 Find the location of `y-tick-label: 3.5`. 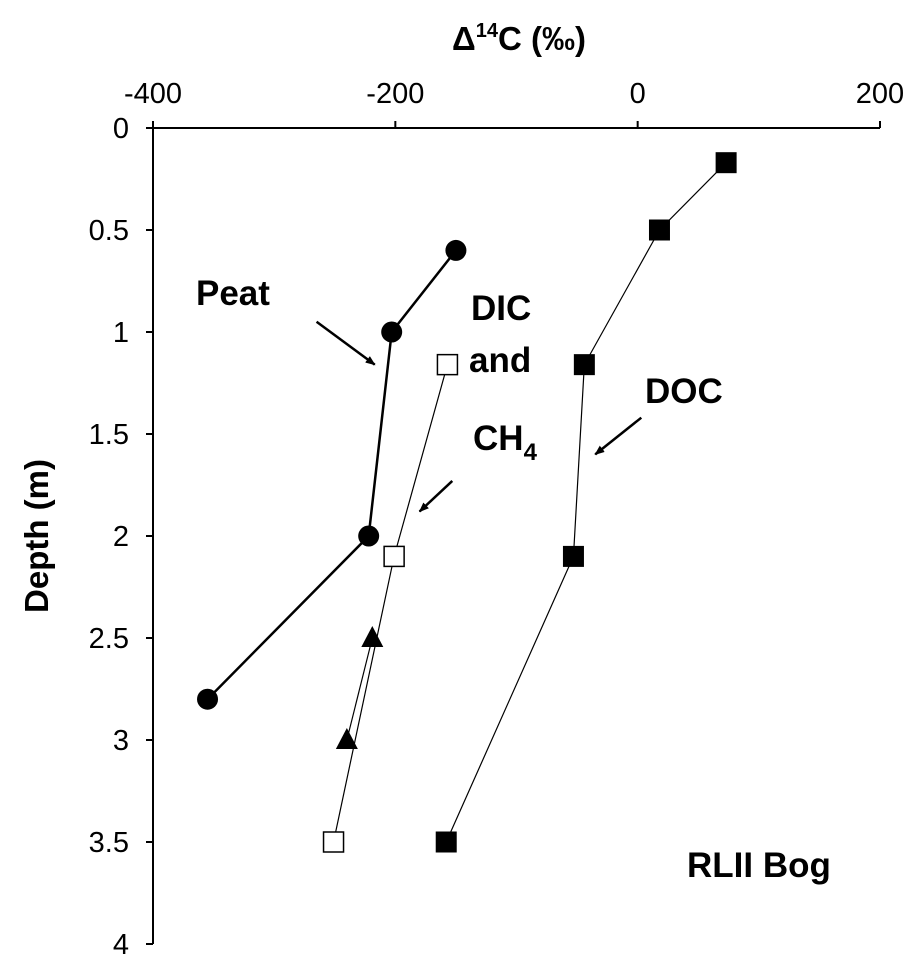

y-tick-label: 3.5 is located at coordinates (109, 843).